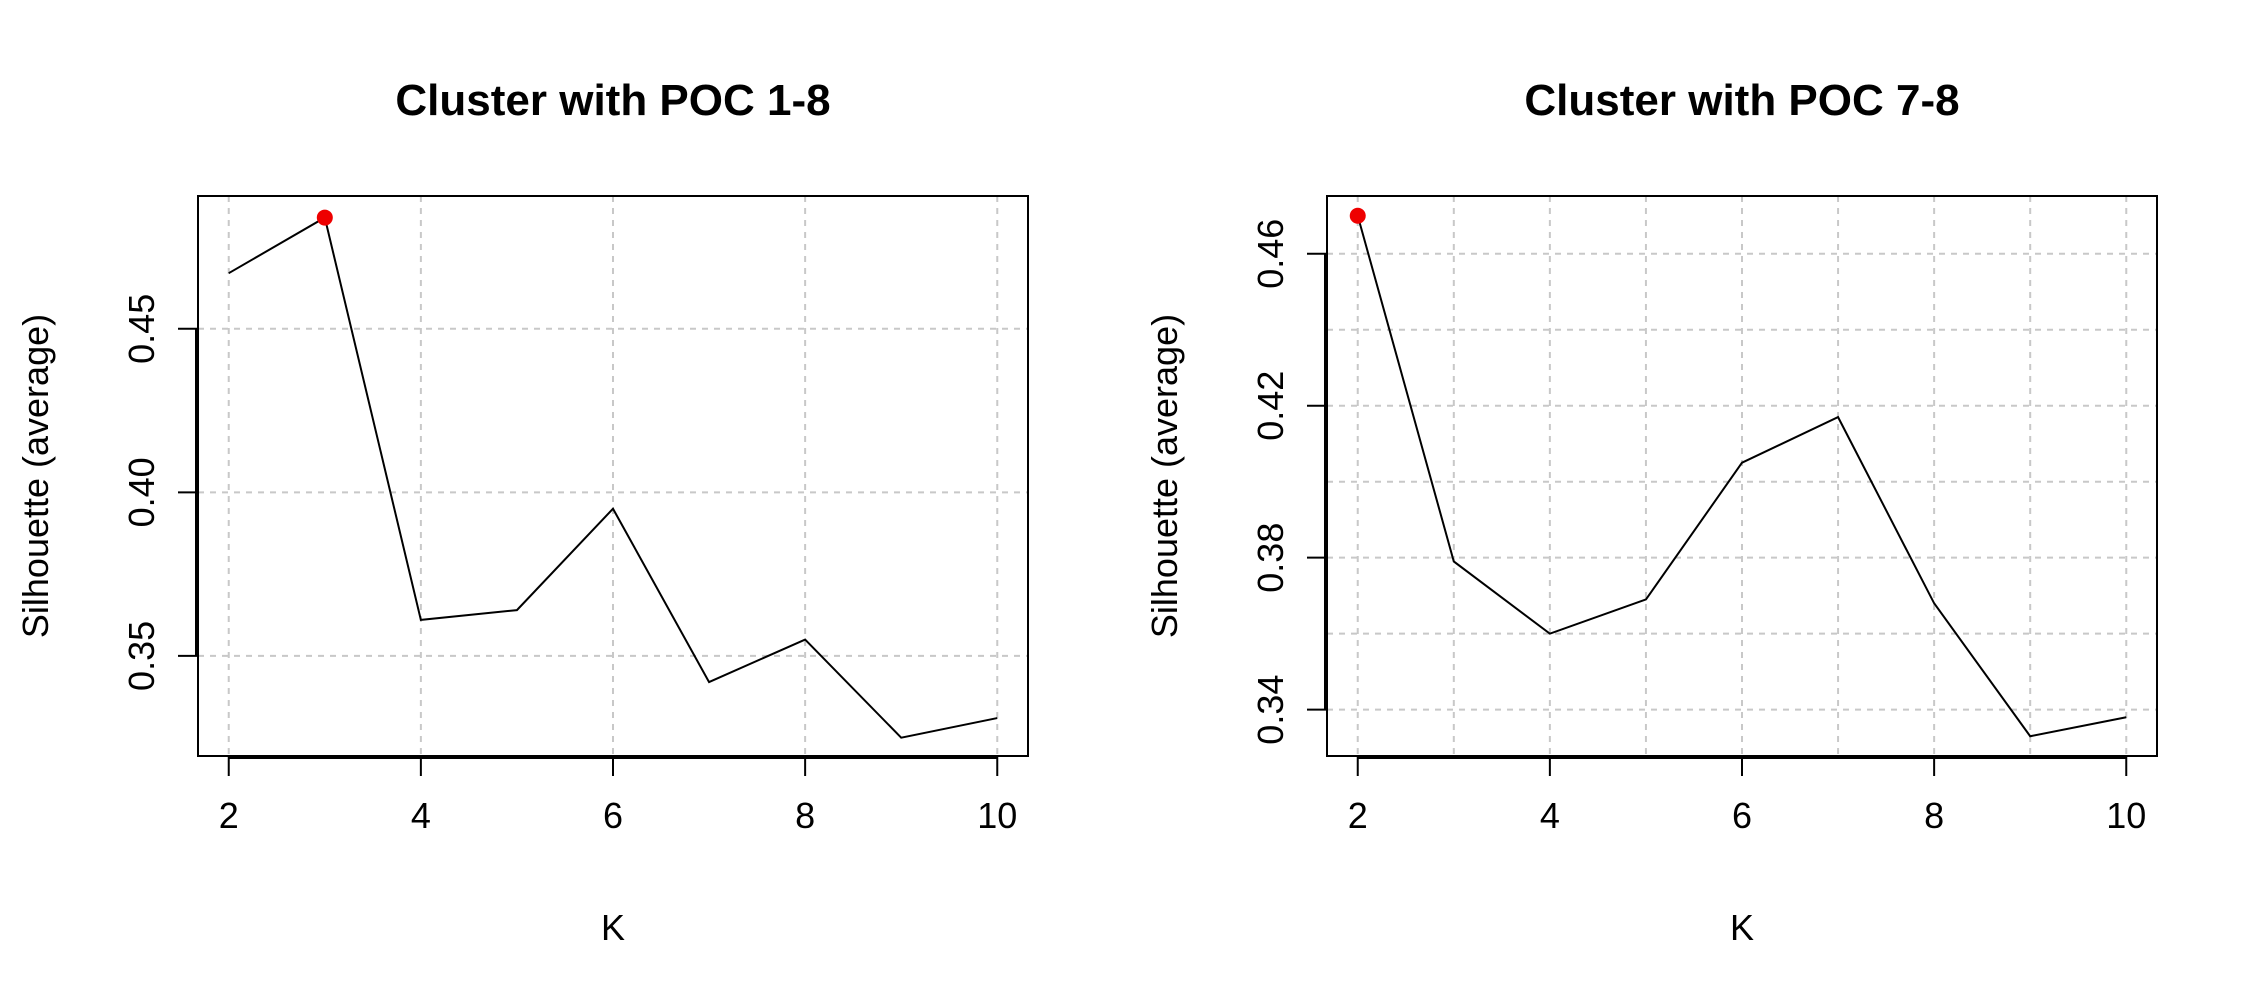  What do you see at coordinates (1288, 482) in the screenshot?
I see `y-axis: 0.34 0.38 0.42 0.46` at bounding box center [1288, 482].